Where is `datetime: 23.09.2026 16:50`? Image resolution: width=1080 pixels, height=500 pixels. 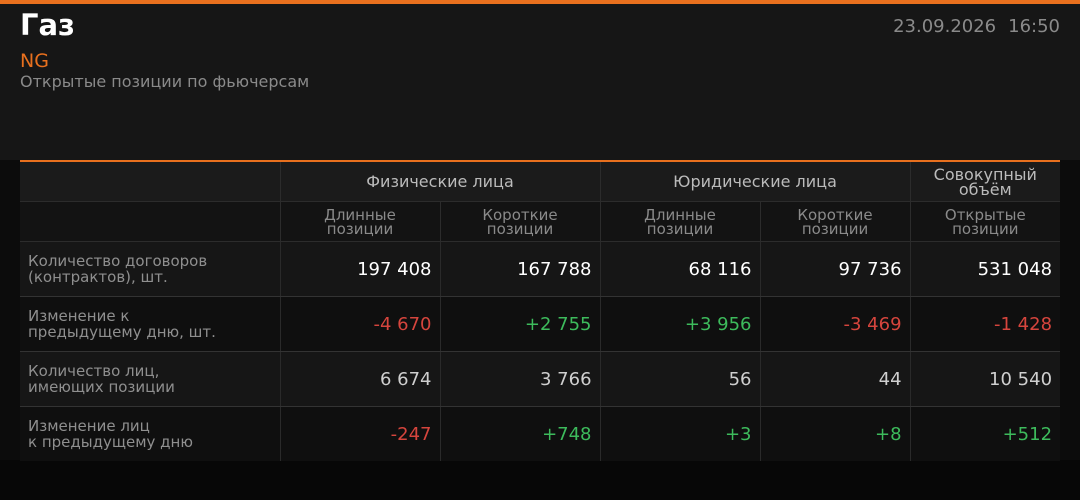
datetime: 23.09.2026 16:50 is located at coordinates (976, 26).